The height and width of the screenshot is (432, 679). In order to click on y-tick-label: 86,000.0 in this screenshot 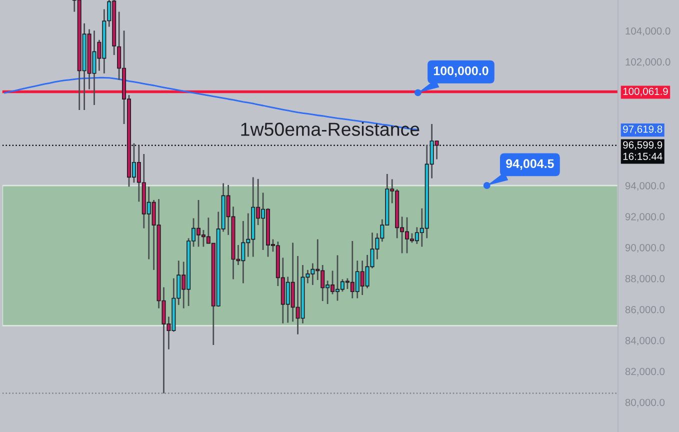, I will do `click(645, 310)`.